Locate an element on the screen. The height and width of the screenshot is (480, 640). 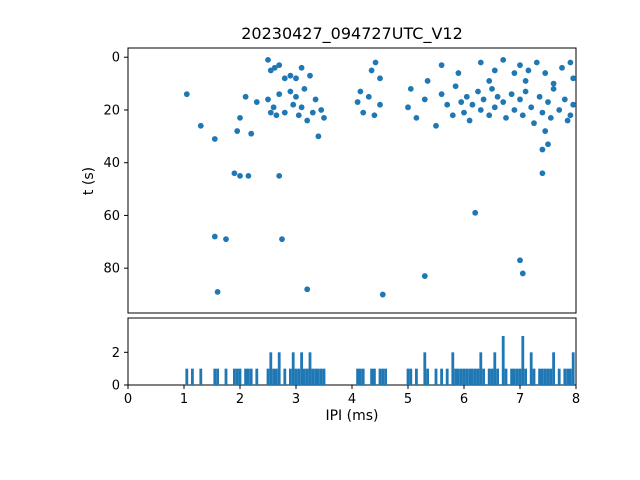
histogram-axes-frame is located at coordinates (352, 351).